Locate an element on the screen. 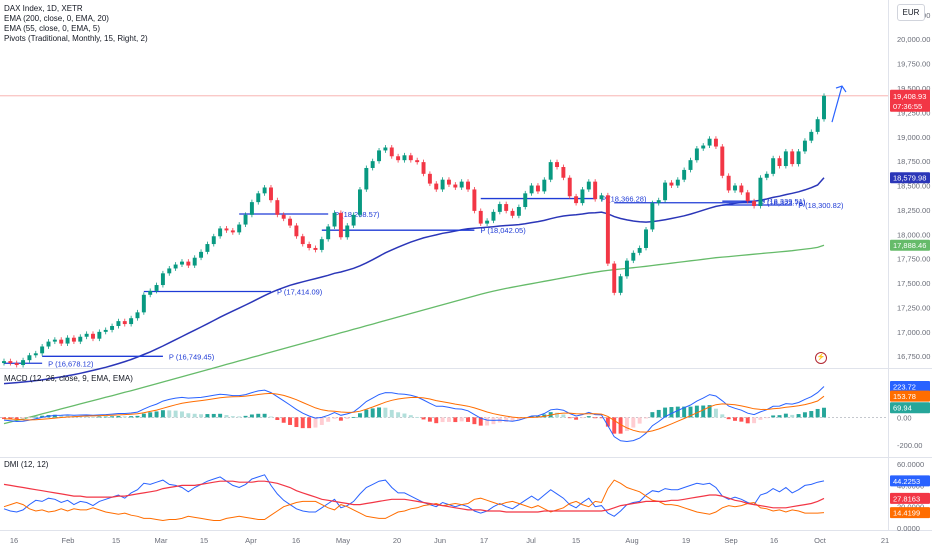 The image size is (932, 550). dmi-value-label: 14.4199 is located at coordinates (906, 513).